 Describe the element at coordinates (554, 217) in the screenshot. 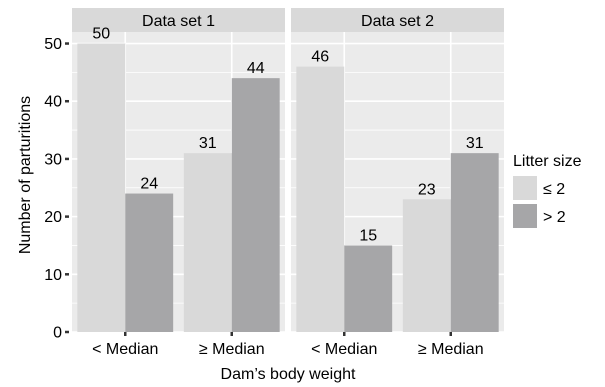

I see `legend-label: > 2` at that location.